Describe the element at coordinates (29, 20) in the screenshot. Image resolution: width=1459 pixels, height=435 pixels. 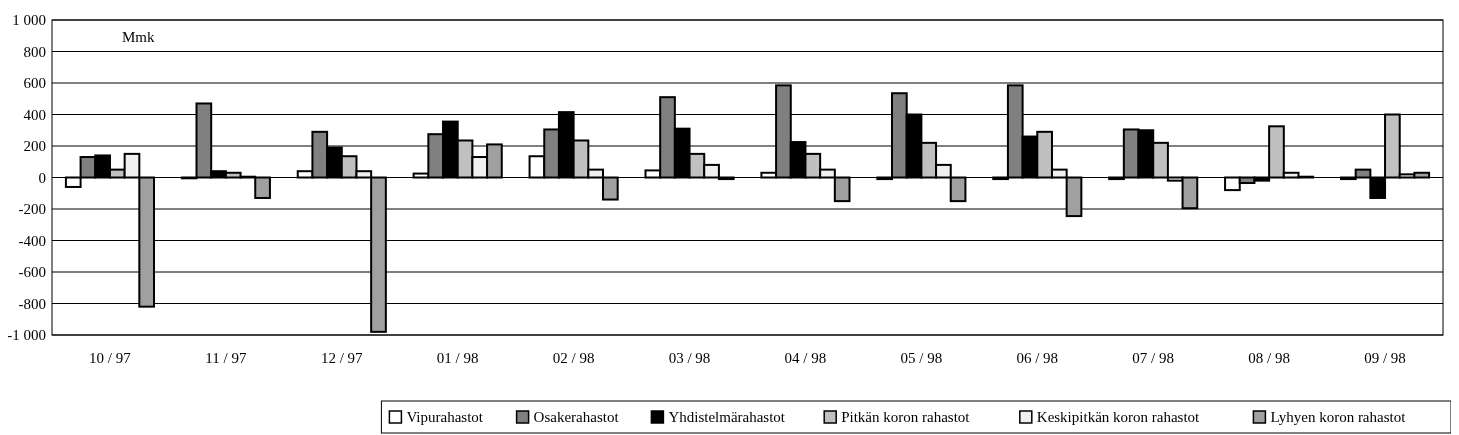
I see `y-tick-label: 1 000` at that location.